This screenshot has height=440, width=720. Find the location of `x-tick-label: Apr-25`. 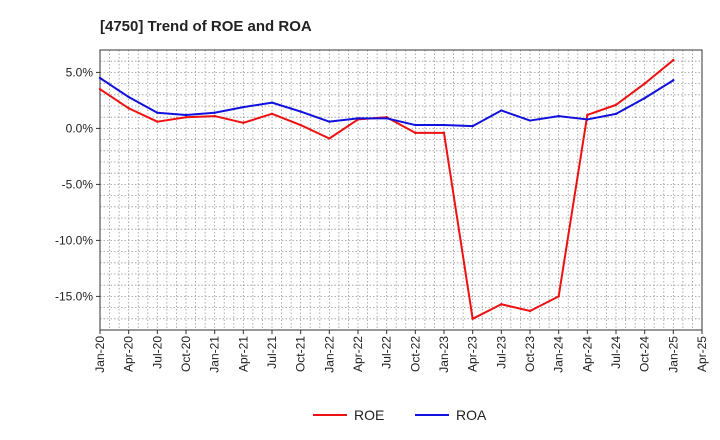

x-tick-label: Apr-25 is located at coordinates (702, 354).